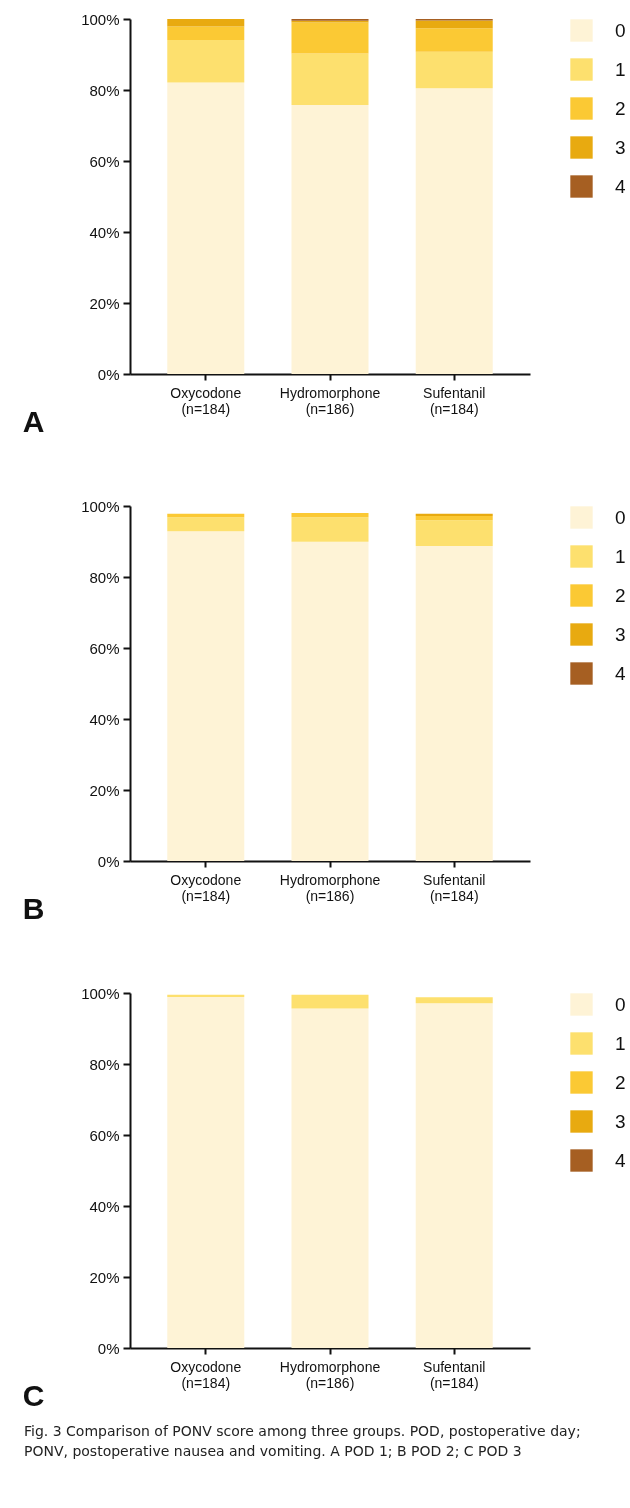 The image size is (630, 1508). Describe the element at coordinates (33, 908) in the screenshot. I see `text: B` at that location.